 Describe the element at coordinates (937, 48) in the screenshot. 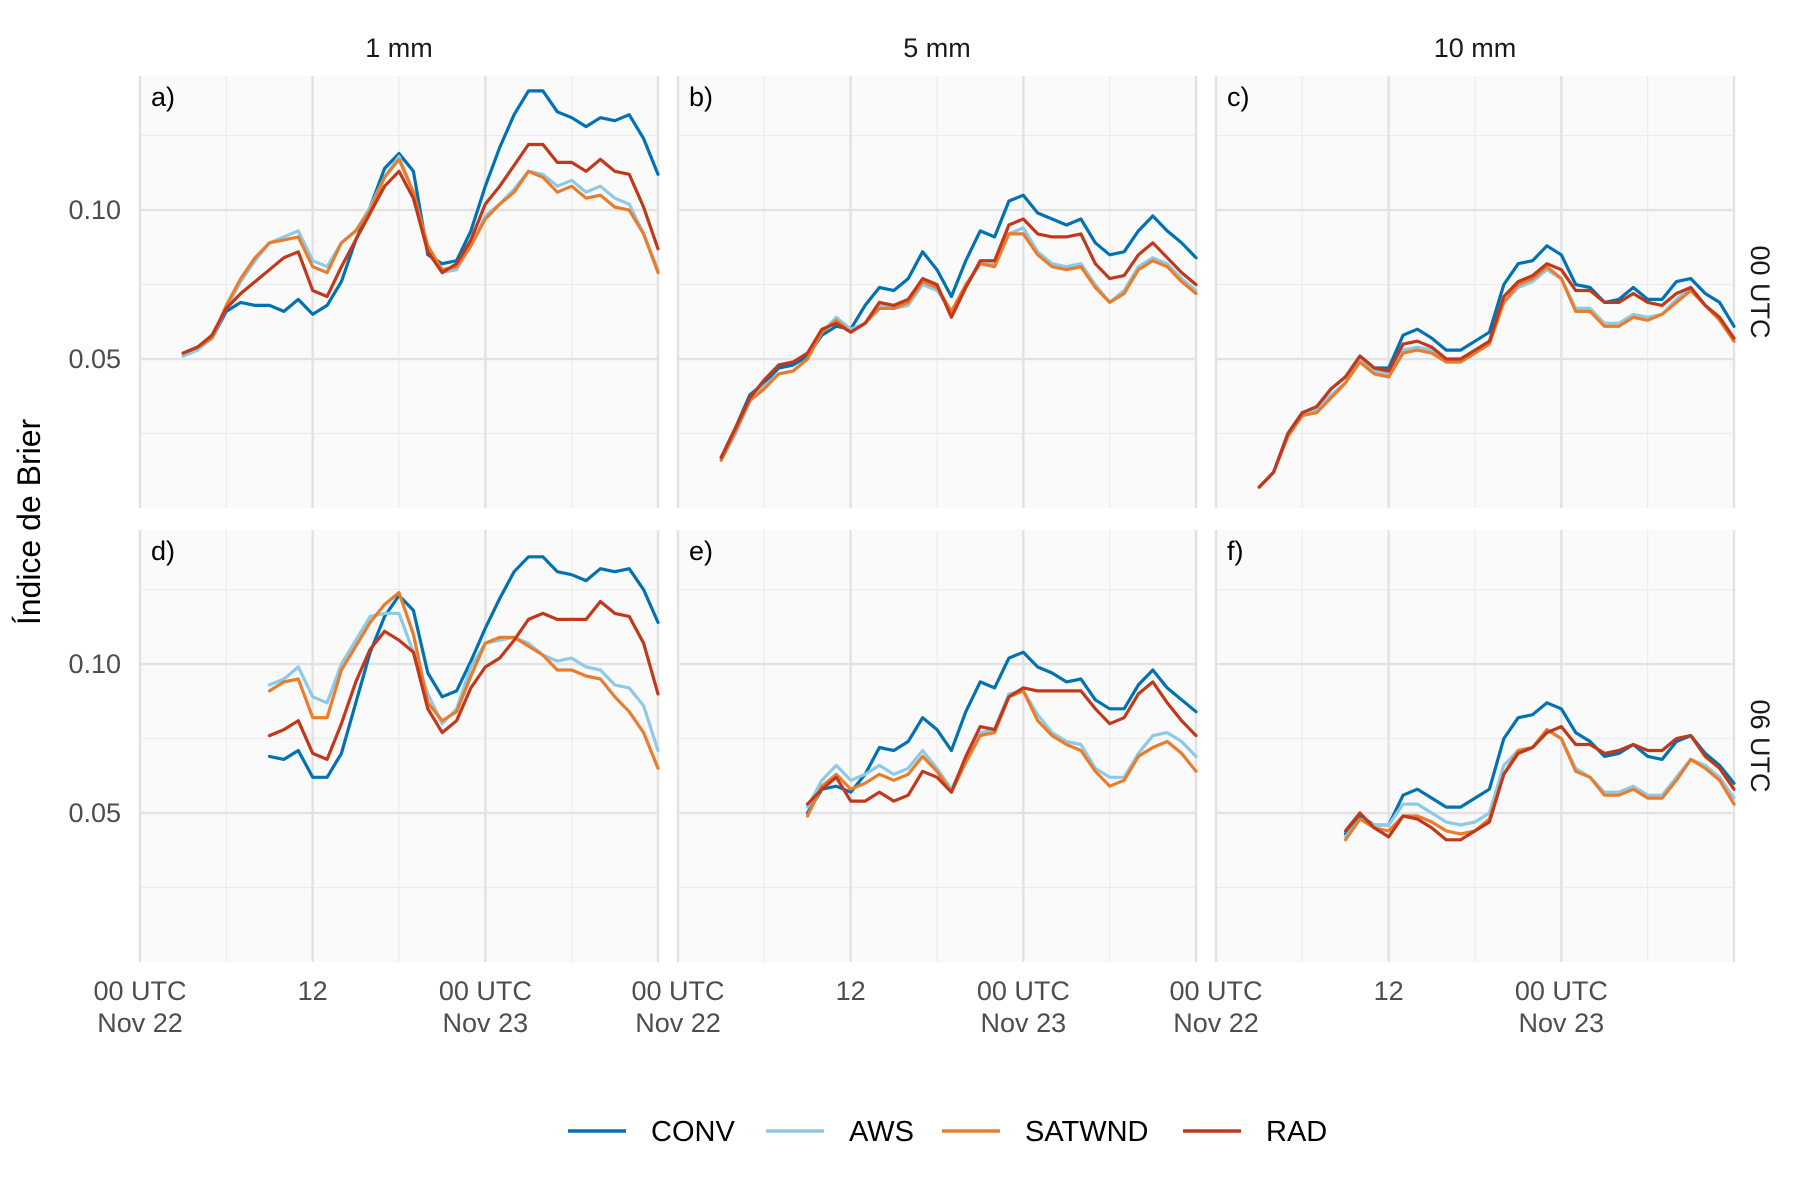

I see `column-strip-label: 5 mm` at that location.